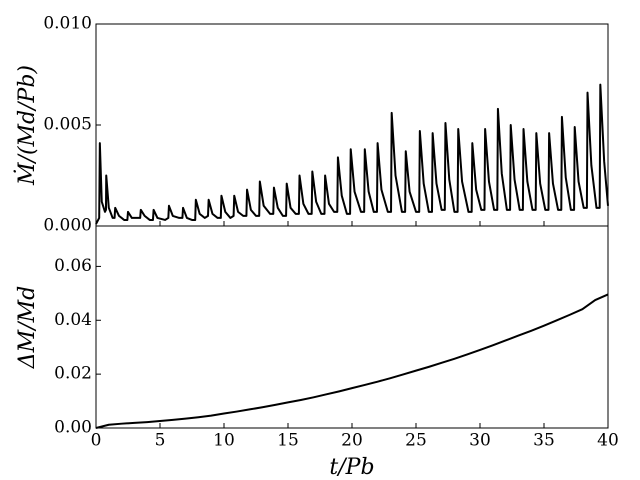  Describe the element at coordinates (416, 441) in the screenshot. I see `x-tick-label: 25` at that location.